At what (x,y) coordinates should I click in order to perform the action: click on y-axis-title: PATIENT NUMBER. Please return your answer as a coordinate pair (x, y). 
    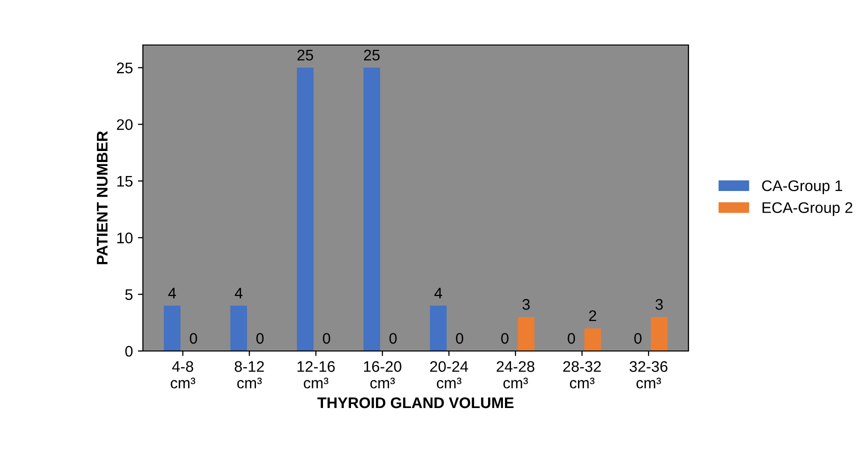
    Looking at the image, I should click on (102, 197).